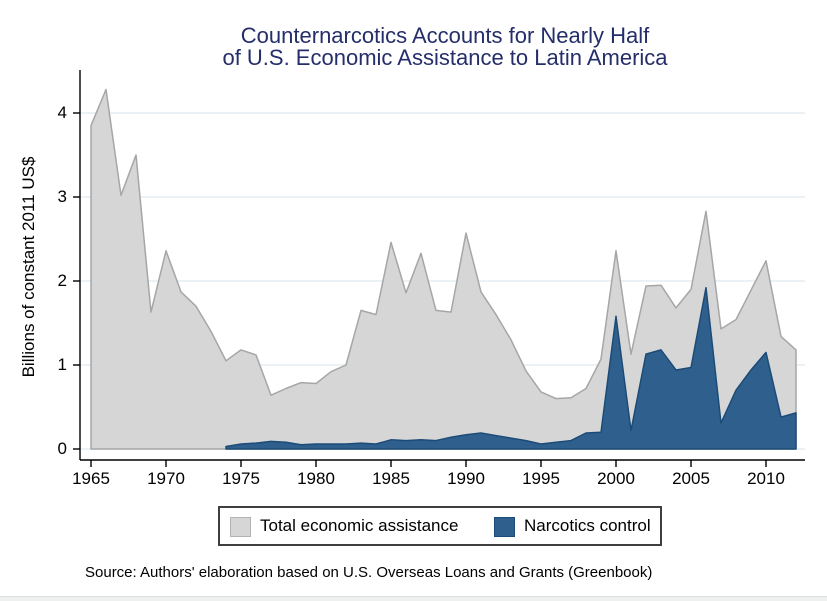 The height and width of the screenshot is (601, 827). I want to click on x-tick-label-1965: 1965, so click(91, 478).